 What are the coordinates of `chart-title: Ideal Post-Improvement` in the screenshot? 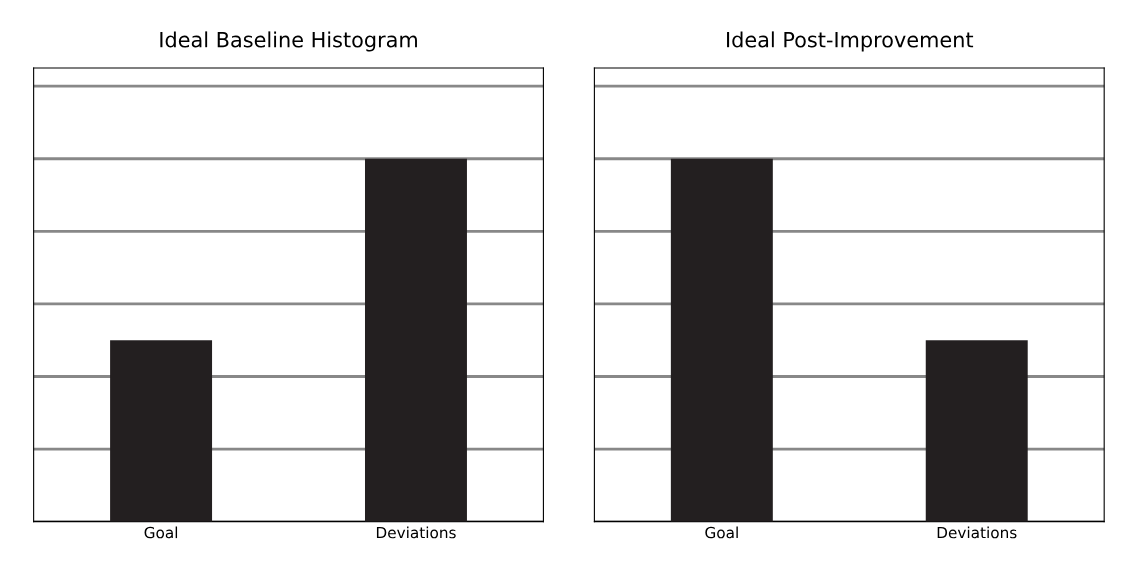 It's located at (850, 41).